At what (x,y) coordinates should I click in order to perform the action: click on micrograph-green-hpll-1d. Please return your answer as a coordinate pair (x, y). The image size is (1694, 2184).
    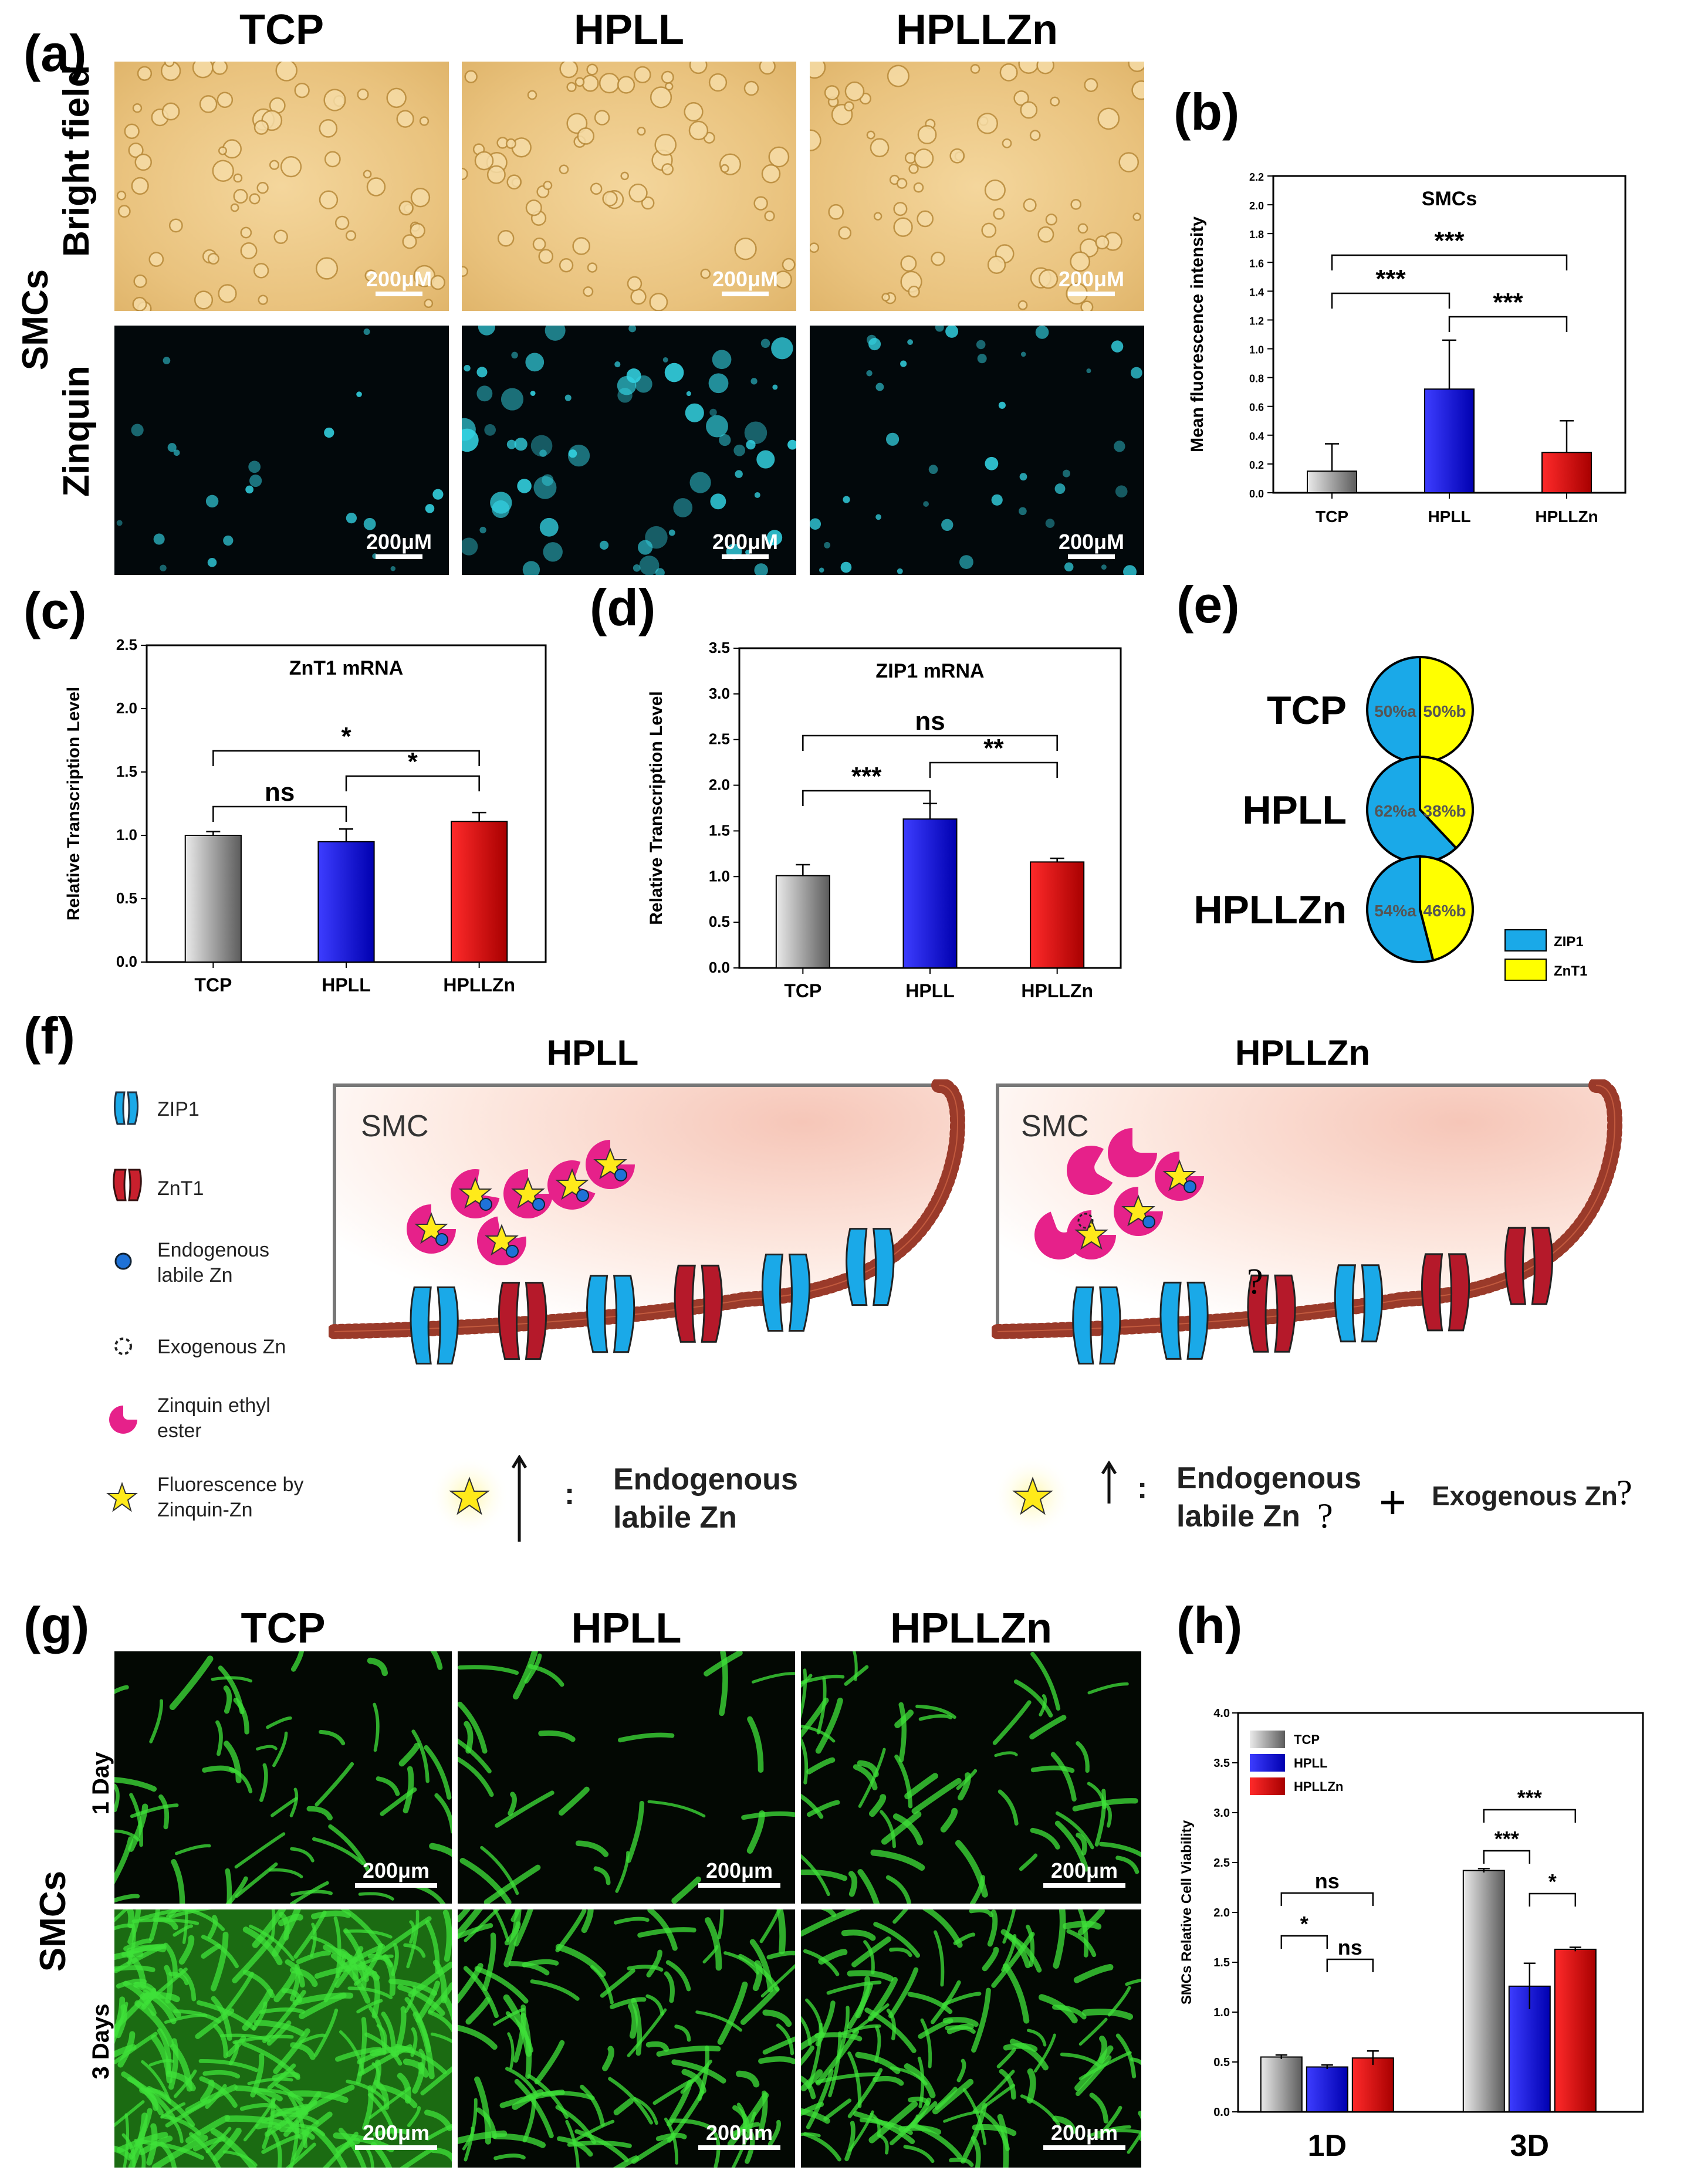
    Looking at the image, I should click on (626, 1777).